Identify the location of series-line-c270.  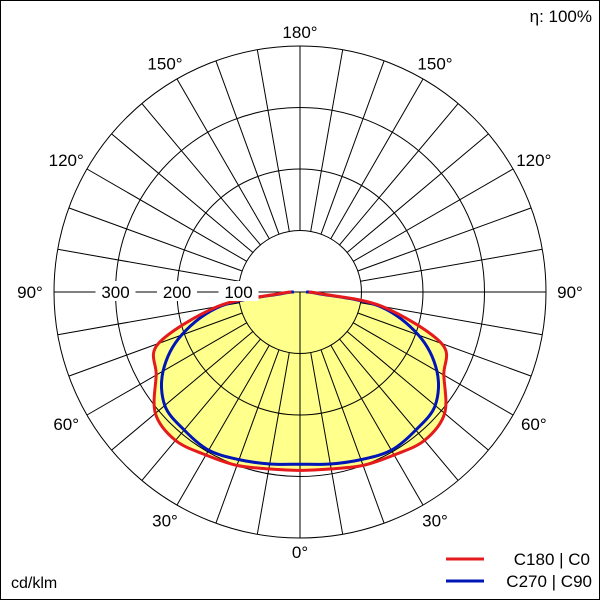
(300, 378).